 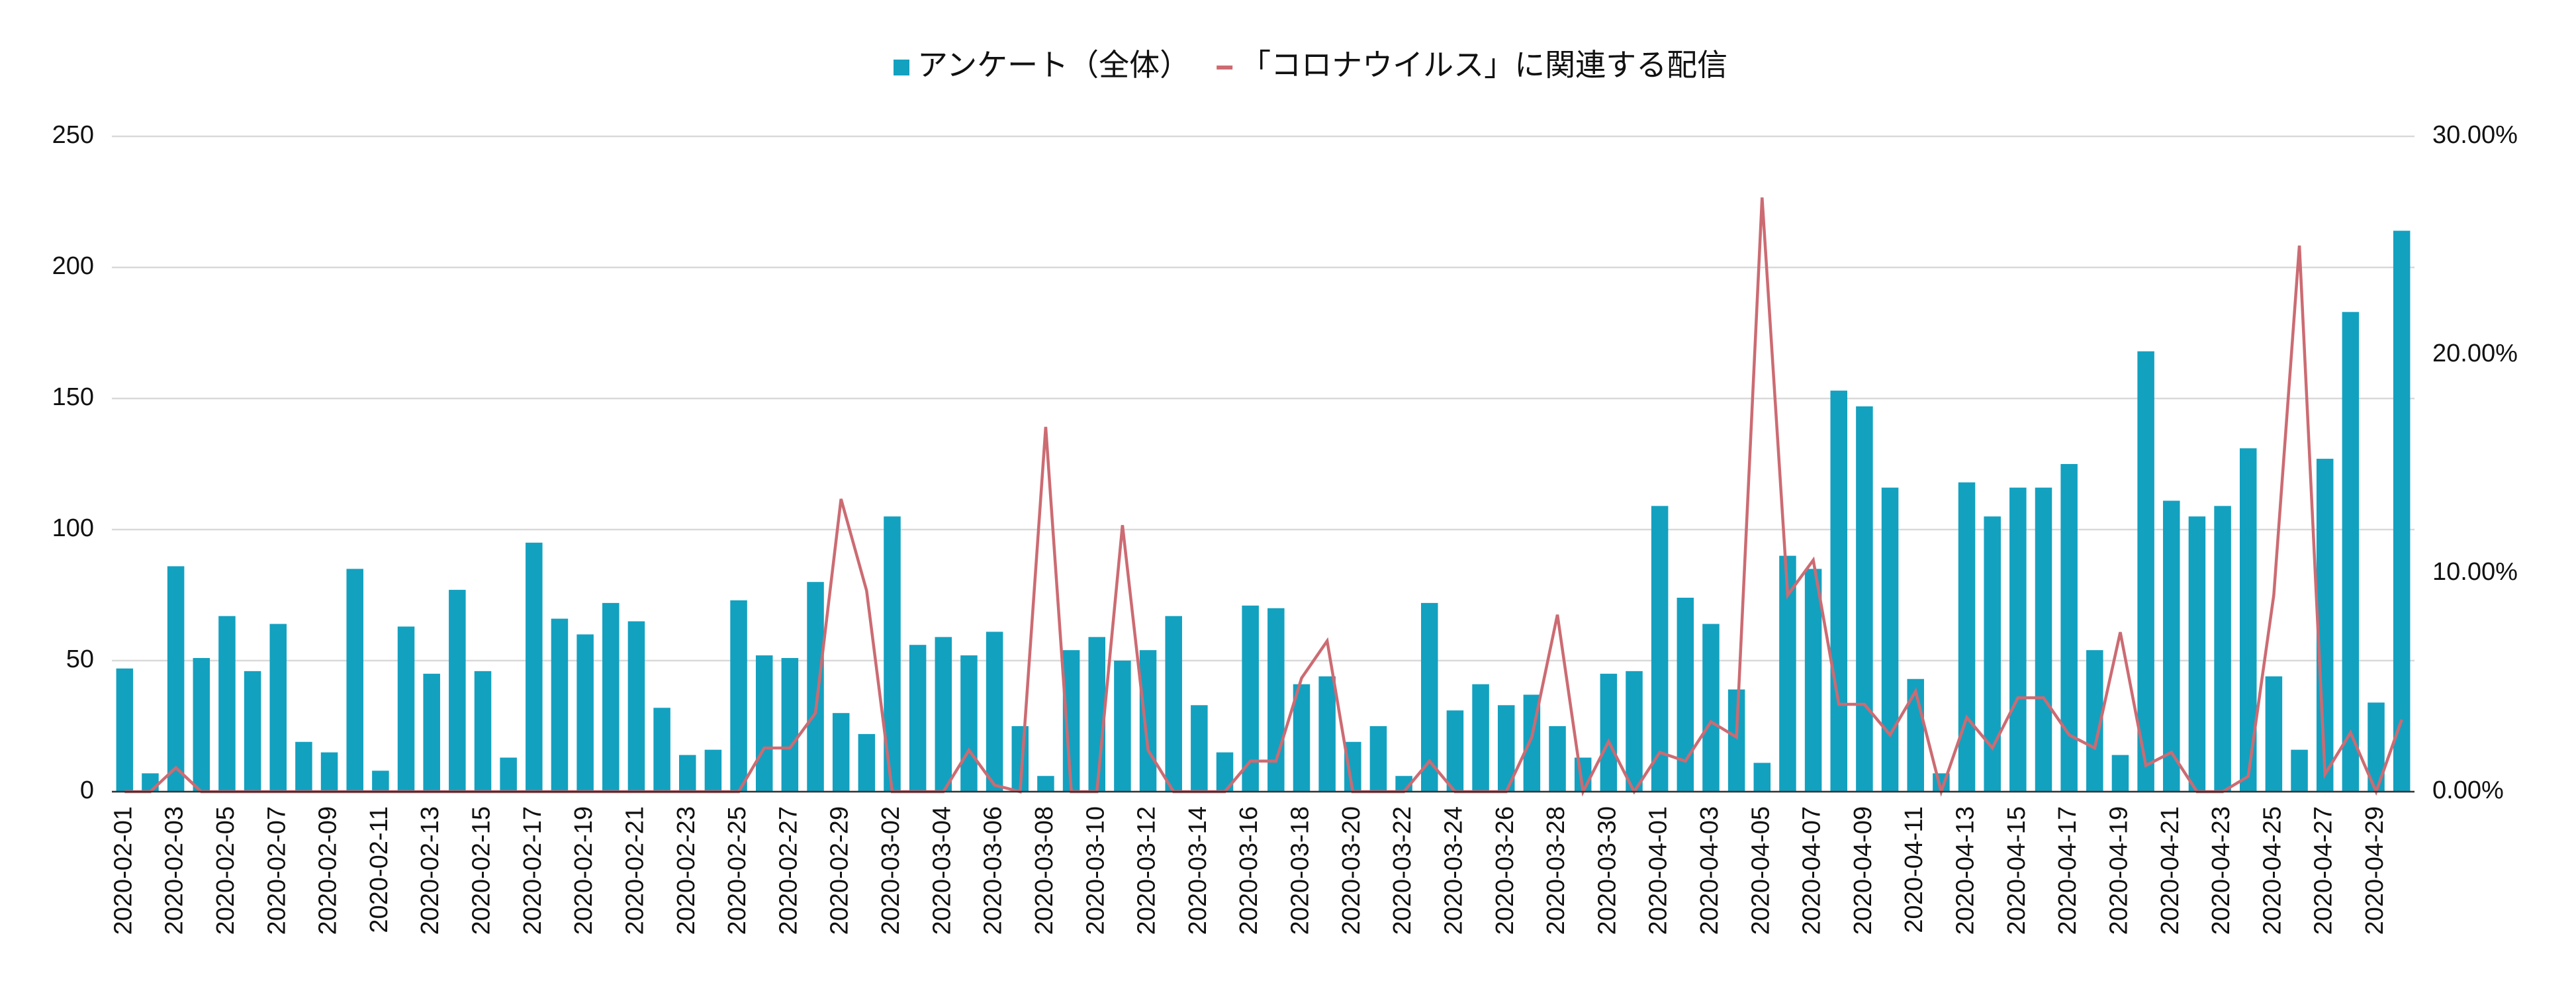 I want to click on legend-swatch, so click(x=901, y=67).